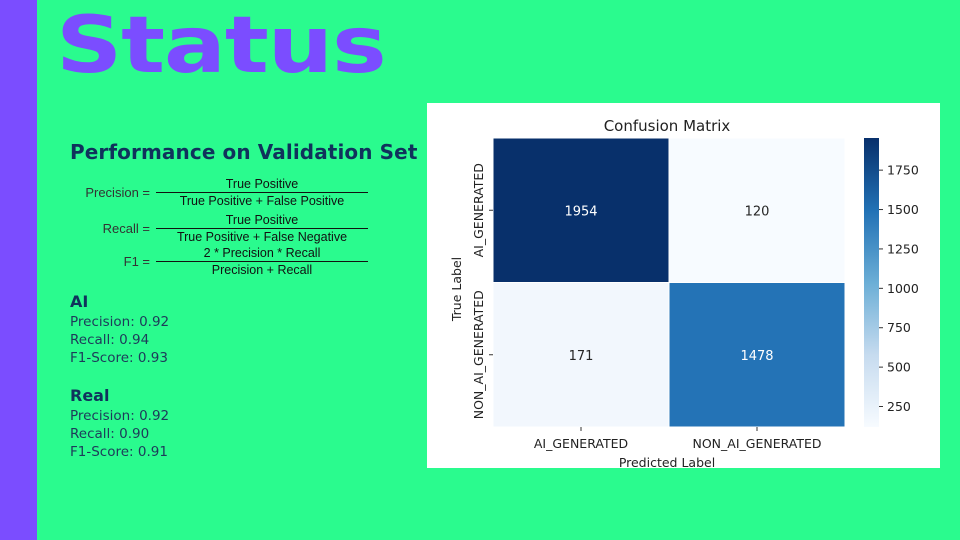 Image resolution: width=960 pixels, height=540 pixels. I want to click on x-axis-label: Predicted Label, so click(667, 461).